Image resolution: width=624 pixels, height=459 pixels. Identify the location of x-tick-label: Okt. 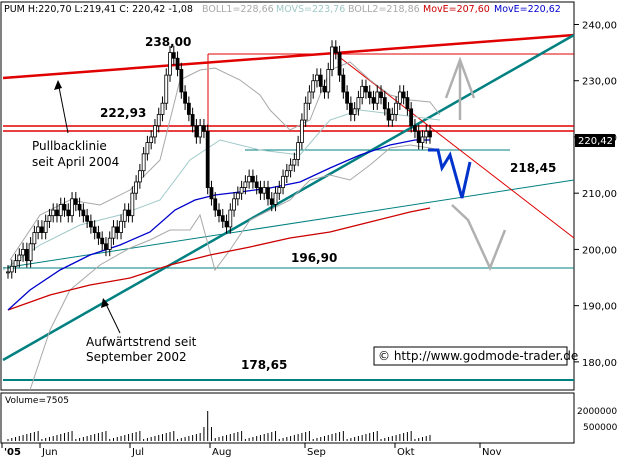
(406, 452).